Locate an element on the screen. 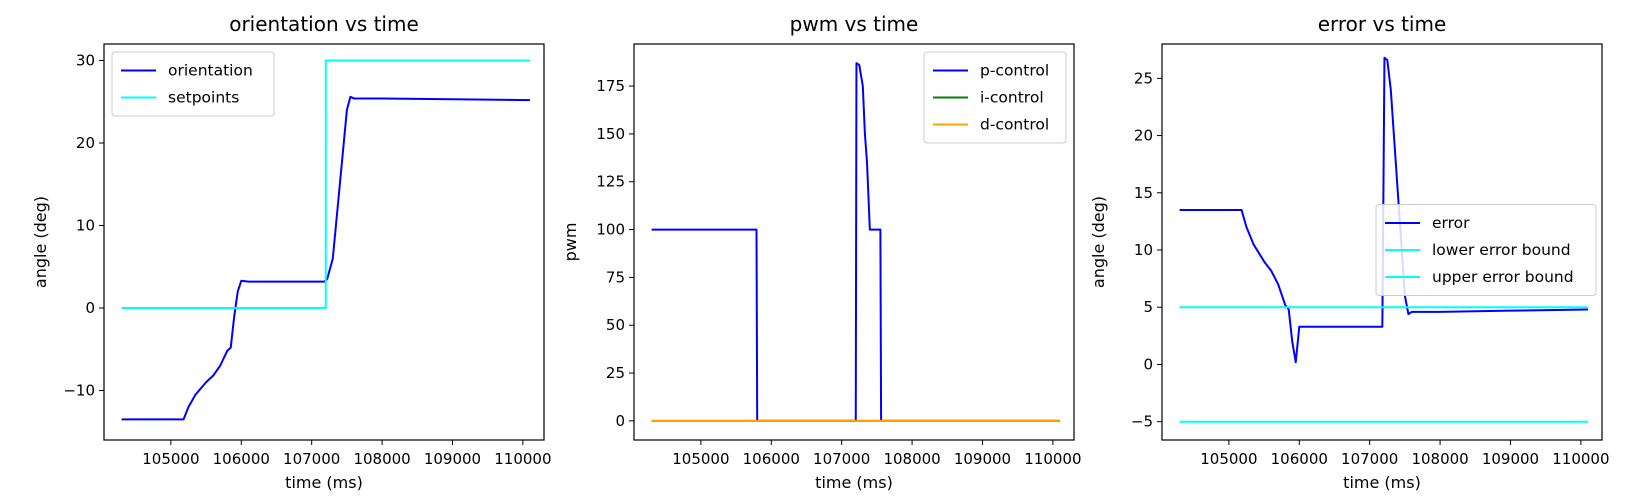  legend-entry: lower error bound is located at coordinates (1501, 250).